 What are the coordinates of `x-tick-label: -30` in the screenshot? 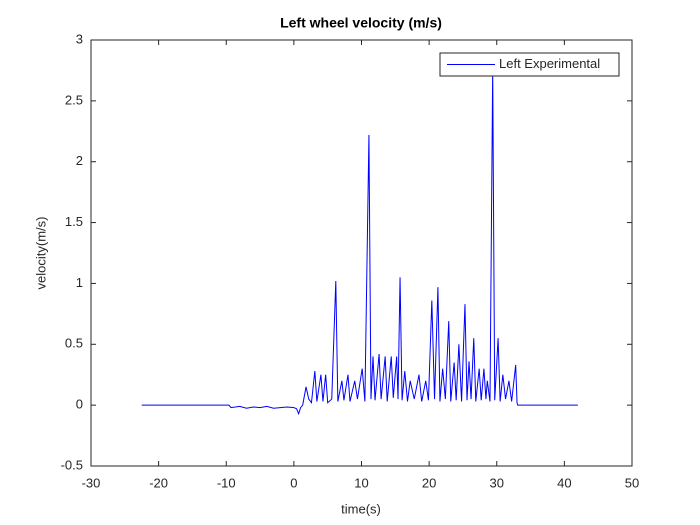 It's located at (91, 482).